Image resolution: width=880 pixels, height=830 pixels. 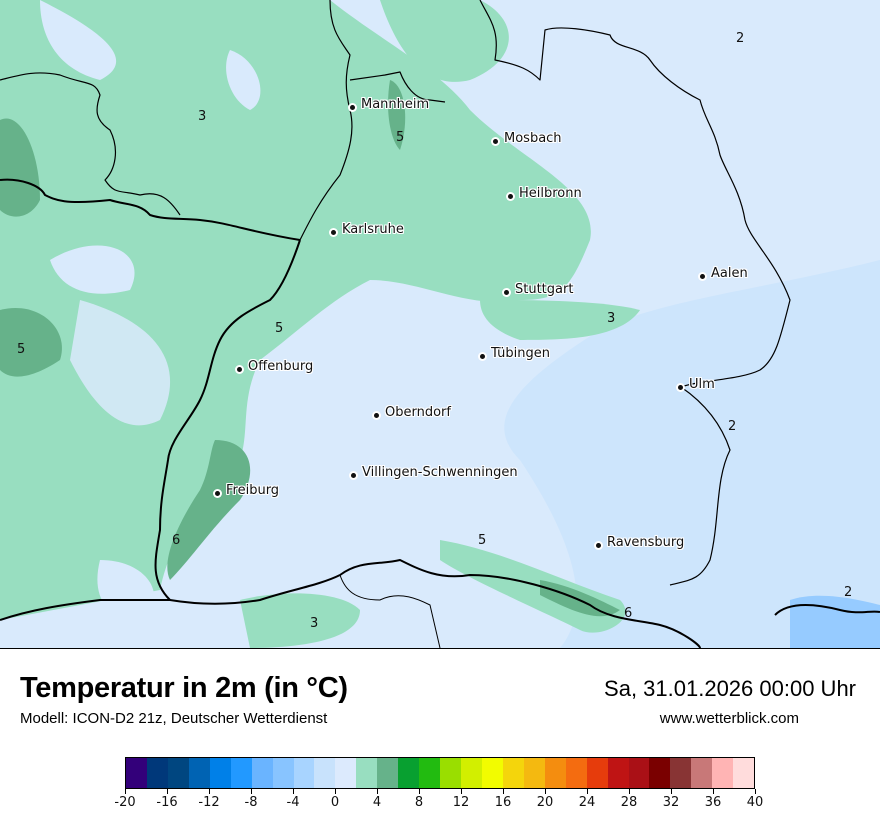 I want to click on colorbar-tick-label: -12, so click(x=209, y=802).